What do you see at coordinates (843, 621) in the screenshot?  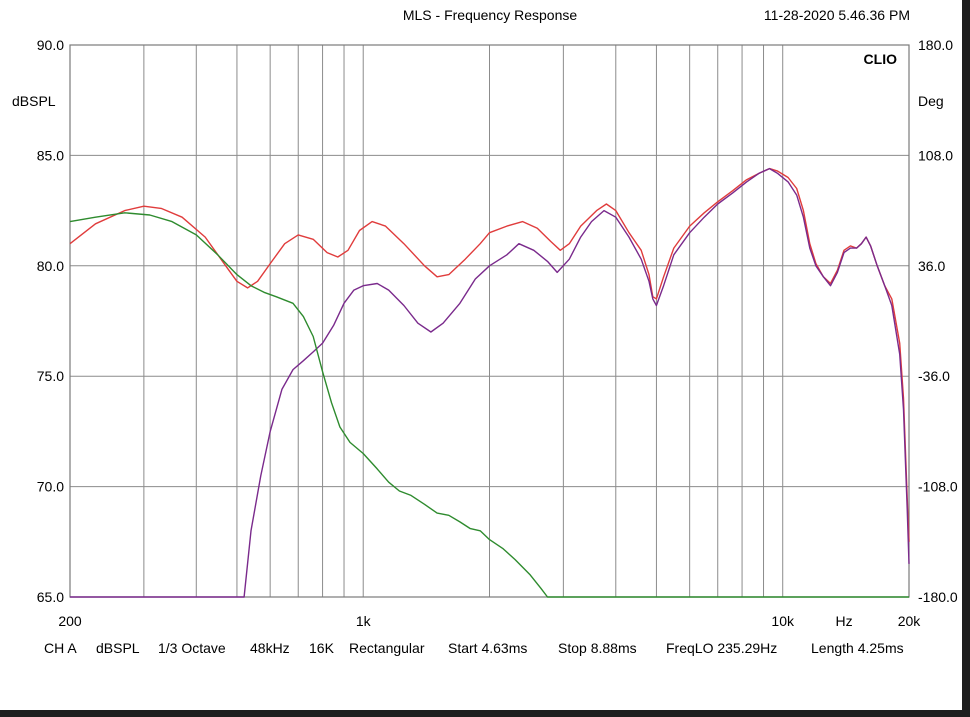 I see `x-tick-label: Hz` at bounding box center [843, 621].